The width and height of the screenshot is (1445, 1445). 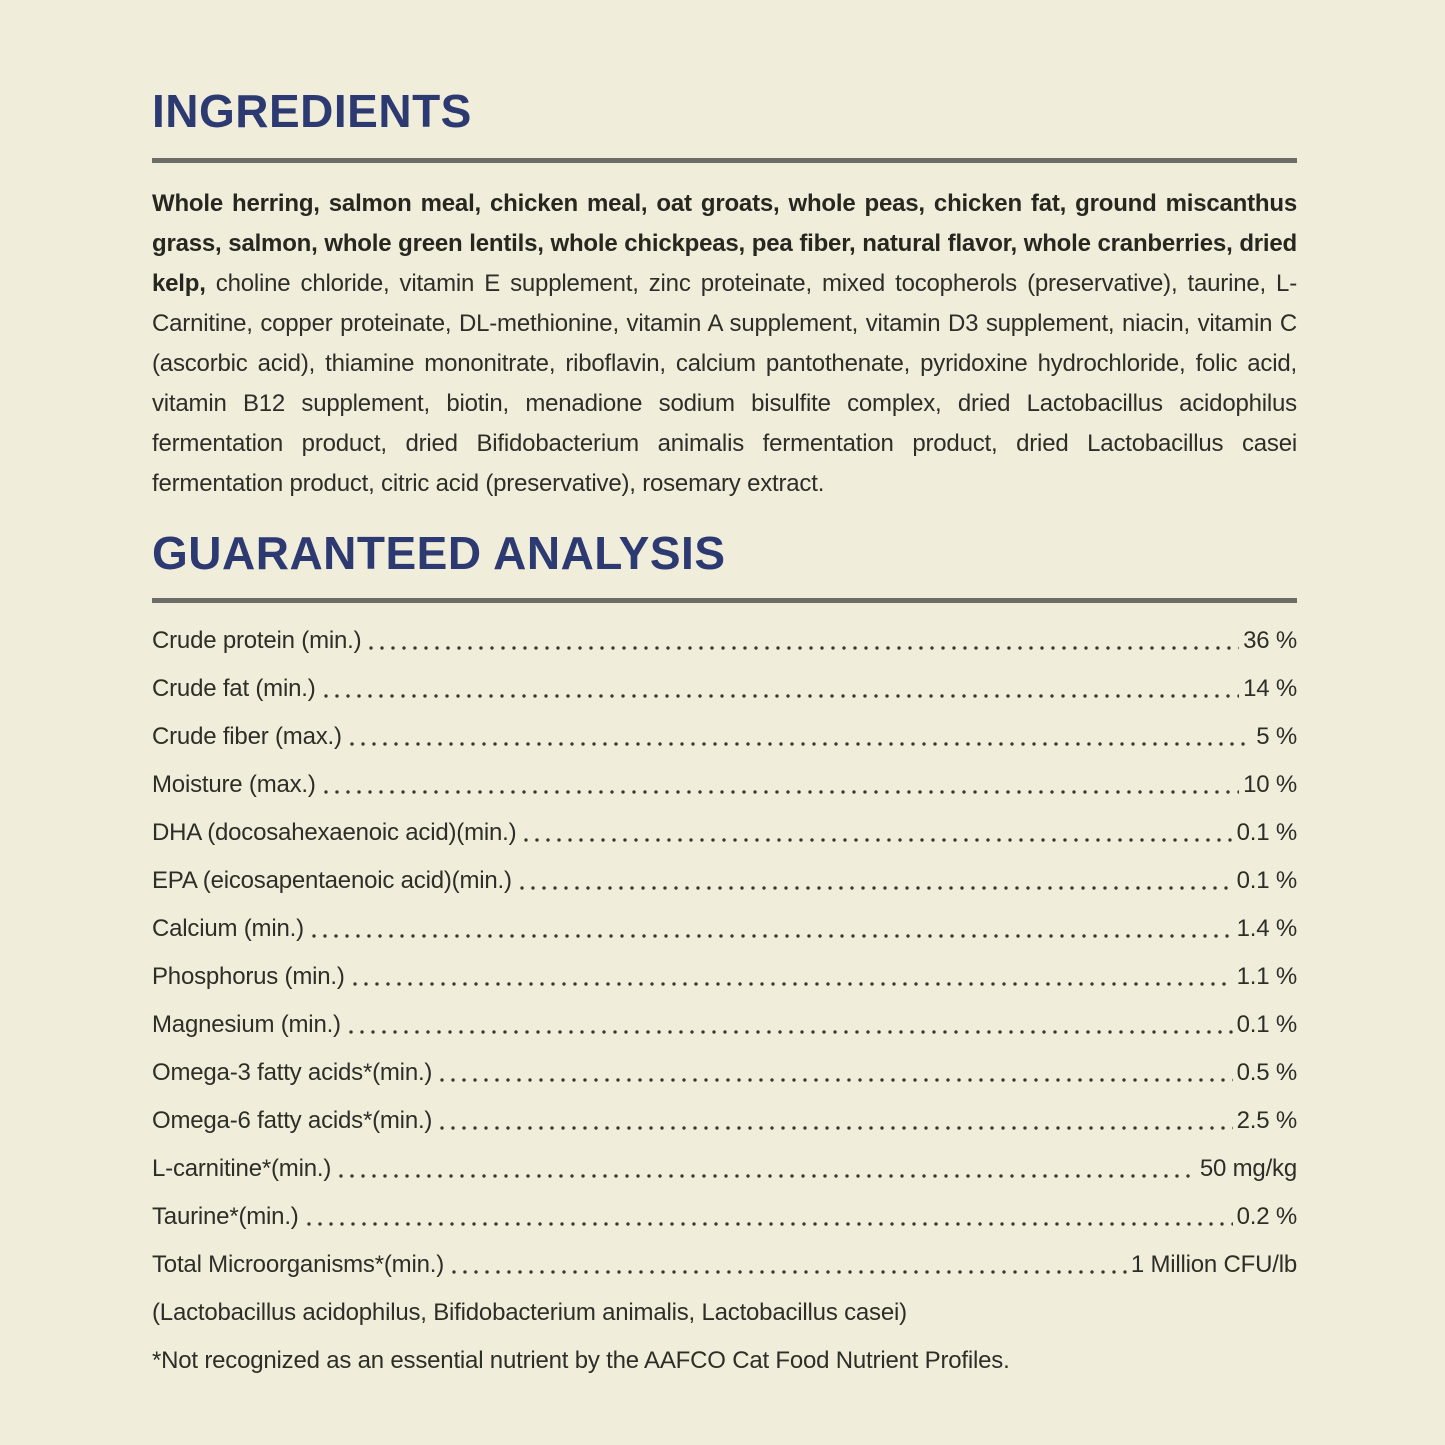 What do you see at coordinates (246, 1024) in the screenshot?
I see `analysis-row-label: Magnesium (min.)` at bounding box center [246, 1024].